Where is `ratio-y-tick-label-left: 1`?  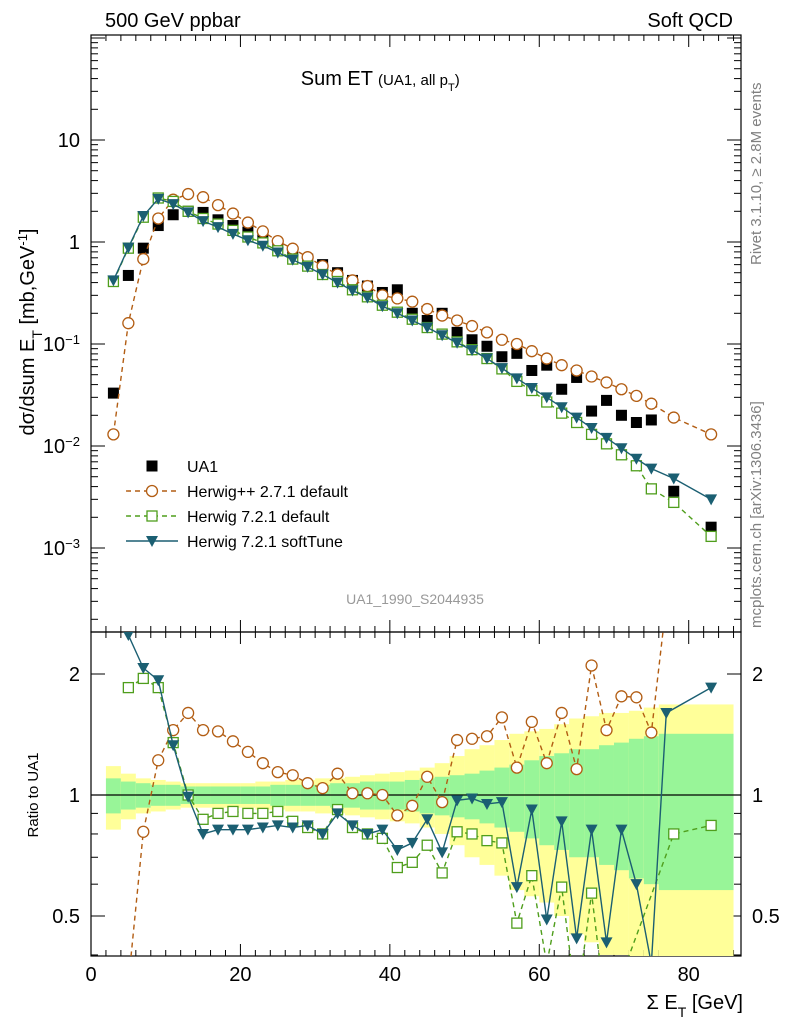
ratio-y-tick-label-left: 1 is located at coordinates (74, 796).